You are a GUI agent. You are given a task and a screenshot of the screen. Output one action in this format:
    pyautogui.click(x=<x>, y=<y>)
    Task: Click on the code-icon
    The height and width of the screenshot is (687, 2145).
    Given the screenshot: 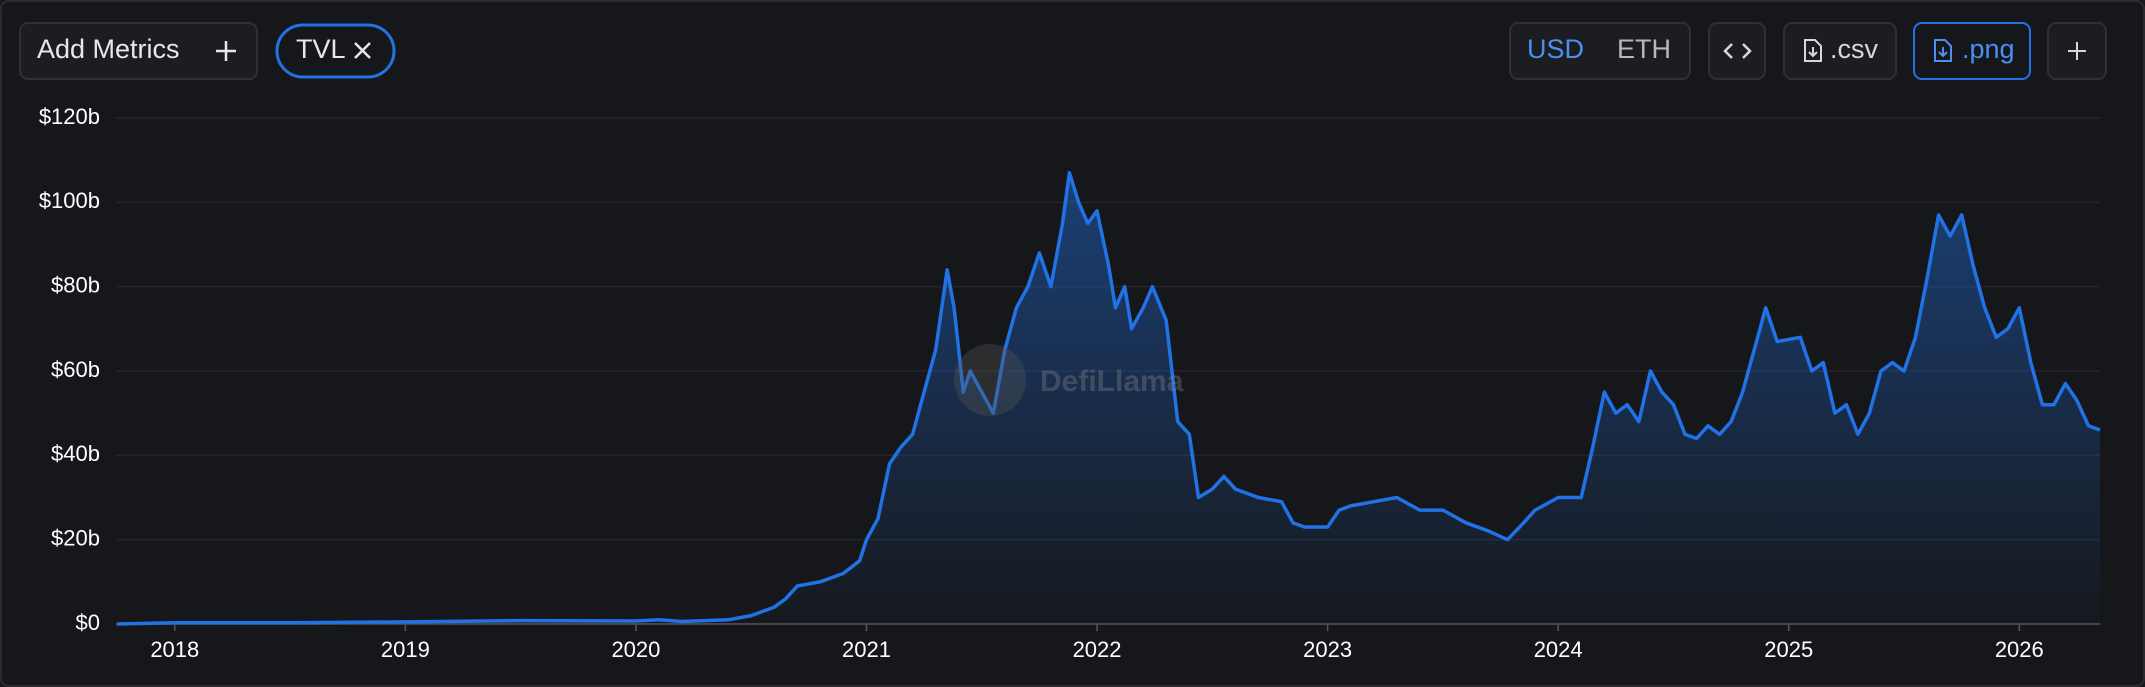 What is the action you would take?
    pyautogui.click(x=1737, y=51)
    